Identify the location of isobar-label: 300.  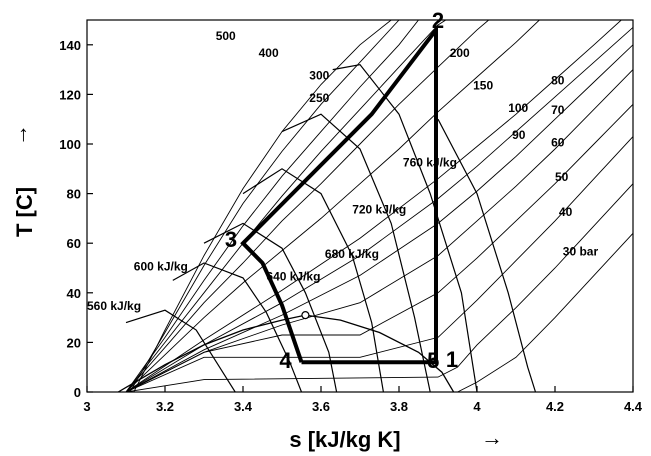
(319, 76).